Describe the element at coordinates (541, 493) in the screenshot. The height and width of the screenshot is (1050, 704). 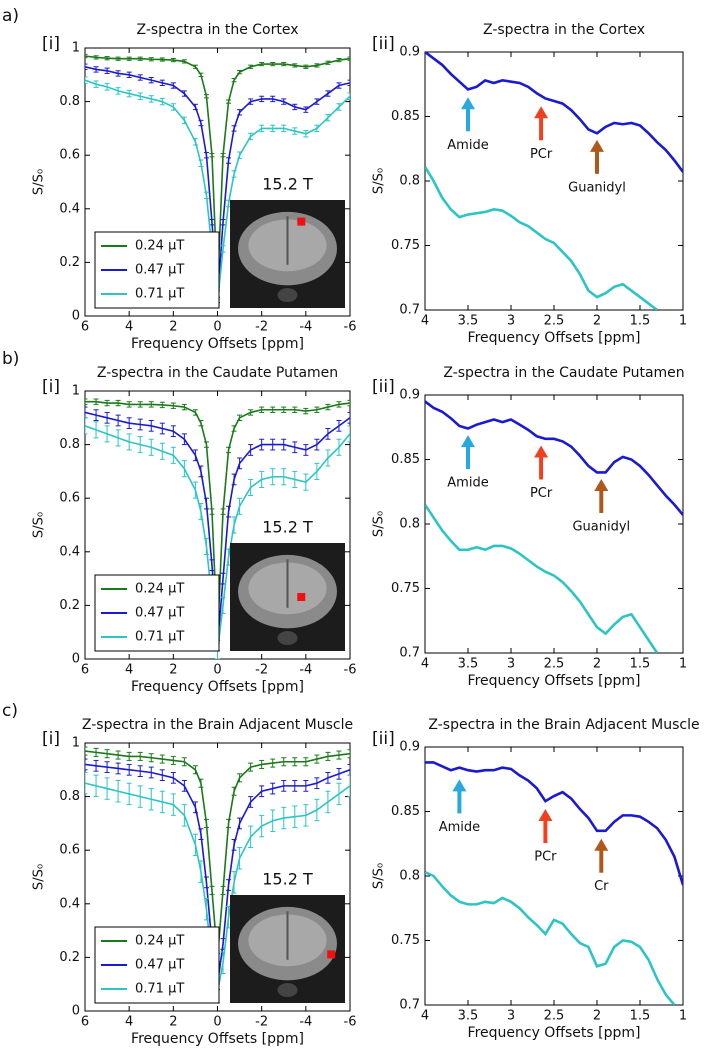
I see `annotation-label: PCr` at that location.